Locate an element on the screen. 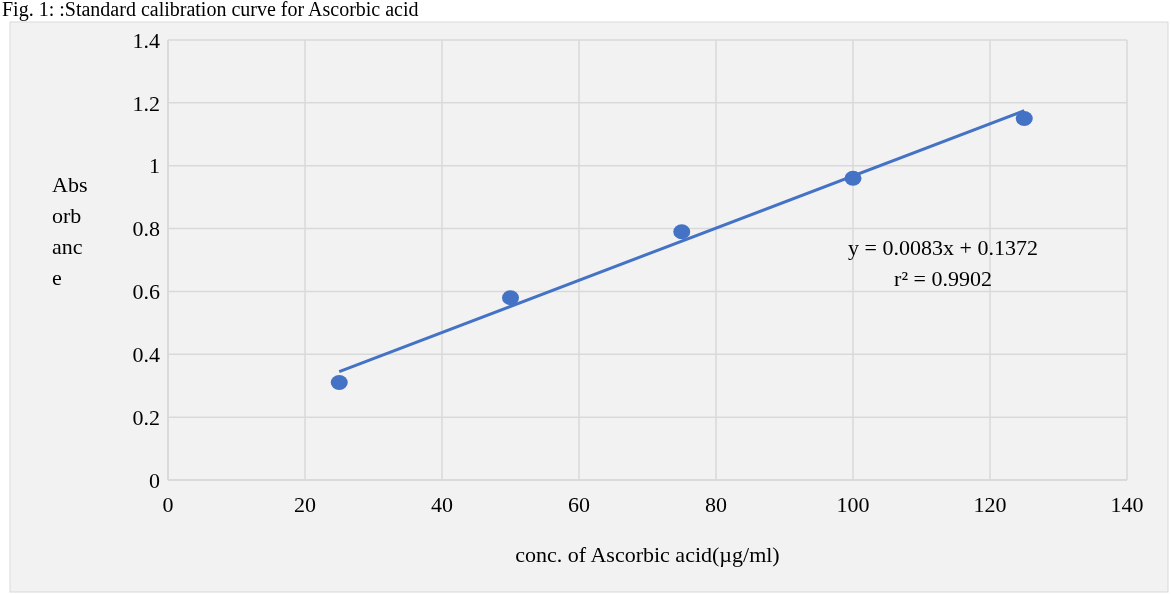 The image size is (1171, 594). x-tick-label: 20 is located at coordinates (305, 504).